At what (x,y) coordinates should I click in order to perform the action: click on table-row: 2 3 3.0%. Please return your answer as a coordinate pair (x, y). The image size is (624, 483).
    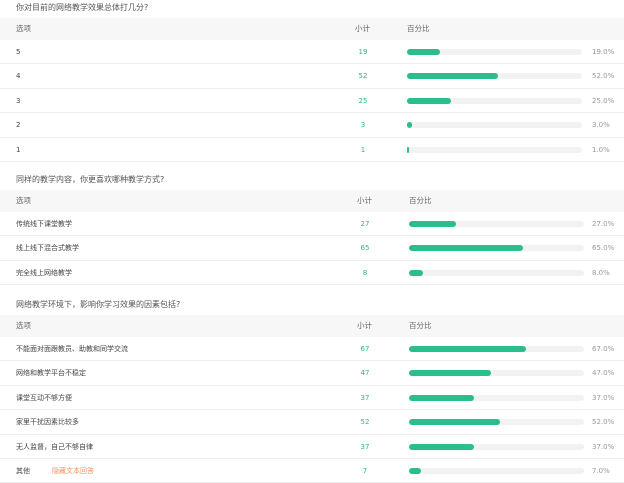
    Looking at the image, I should click on (312, 125).